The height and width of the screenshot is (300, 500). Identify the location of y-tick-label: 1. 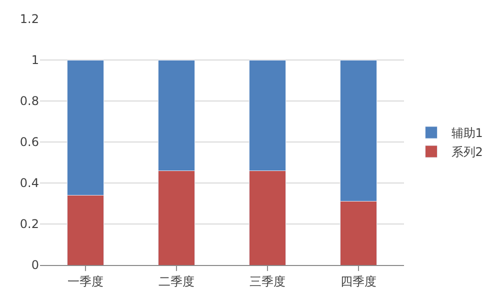
(35, 60).